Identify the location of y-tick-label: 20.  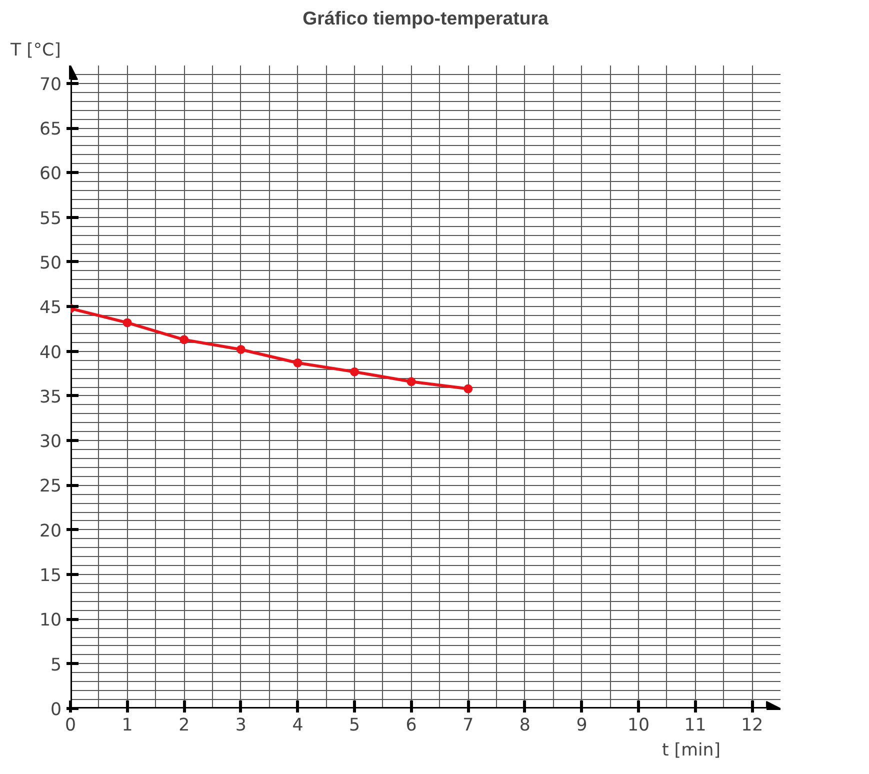
(50, 531).